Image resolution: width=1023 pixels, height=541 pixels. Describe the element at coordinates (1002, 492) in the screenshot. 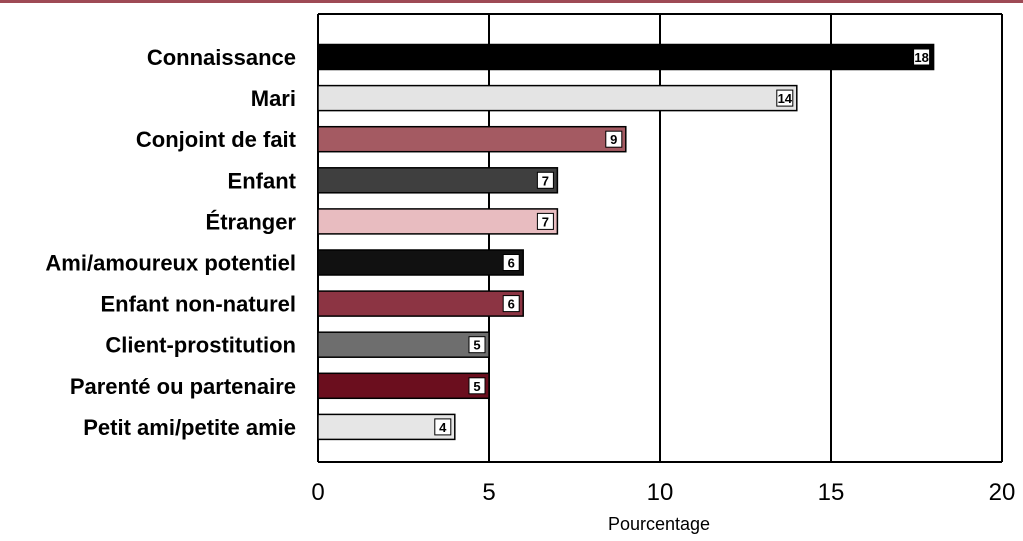

I see `x-tick-label-4: 20` at that location.